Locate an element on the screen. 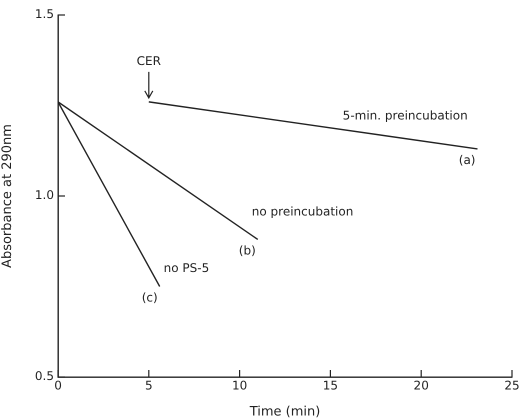  y-axis-title: Absorbance at 290nm is located at coordinates (8, 196).